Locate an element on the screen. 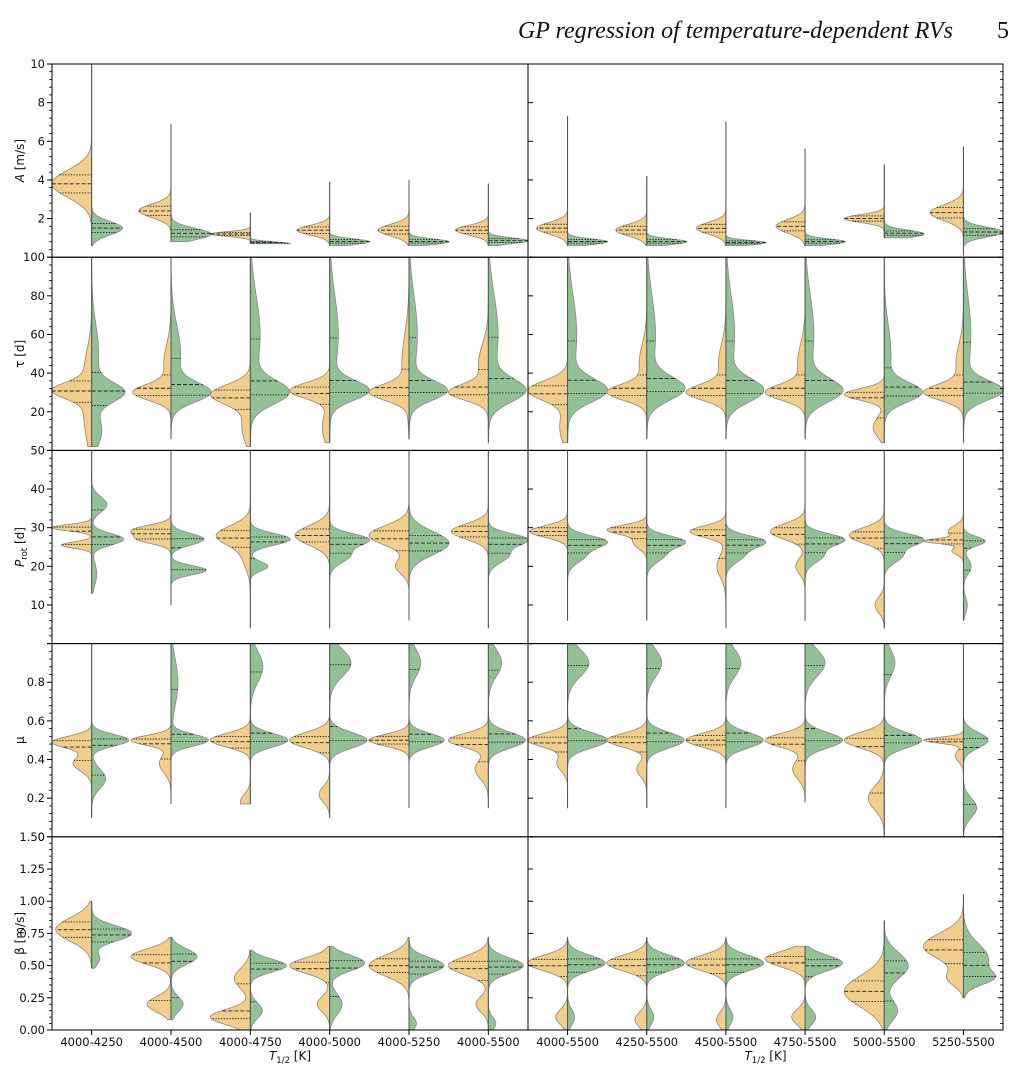 The height and width of the screenshot is (1066, 1017). y-tick-label: 30 is located at coordinates (37, 528).